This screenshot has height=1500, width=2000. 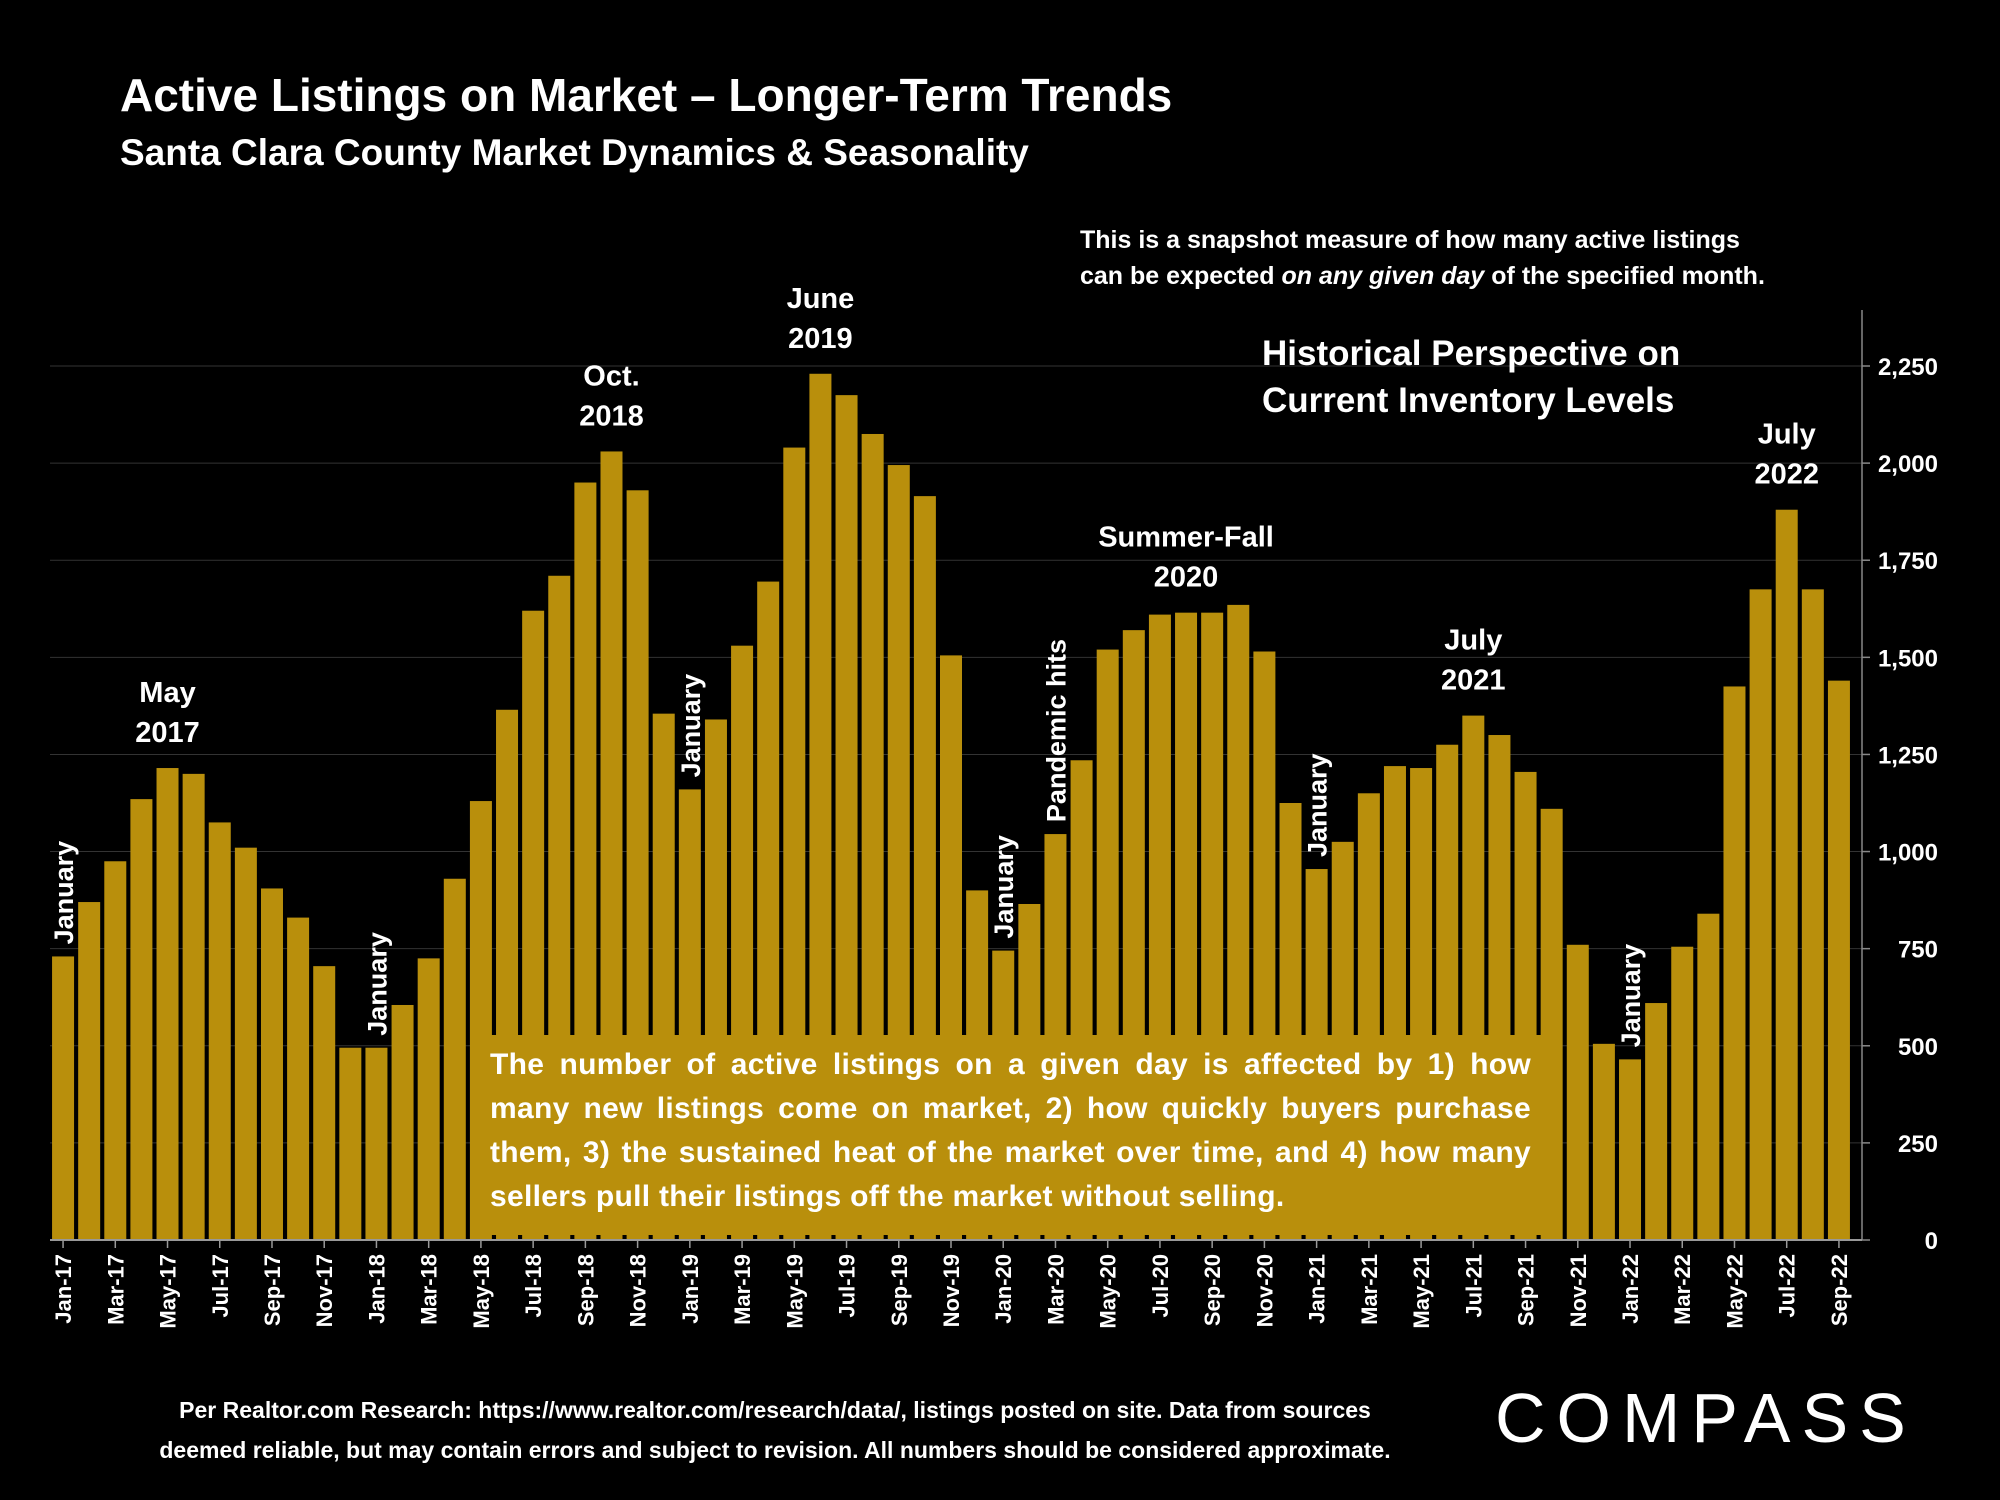 I want to click on y-tick-label: 1,750, so click(x=1908, y=561).